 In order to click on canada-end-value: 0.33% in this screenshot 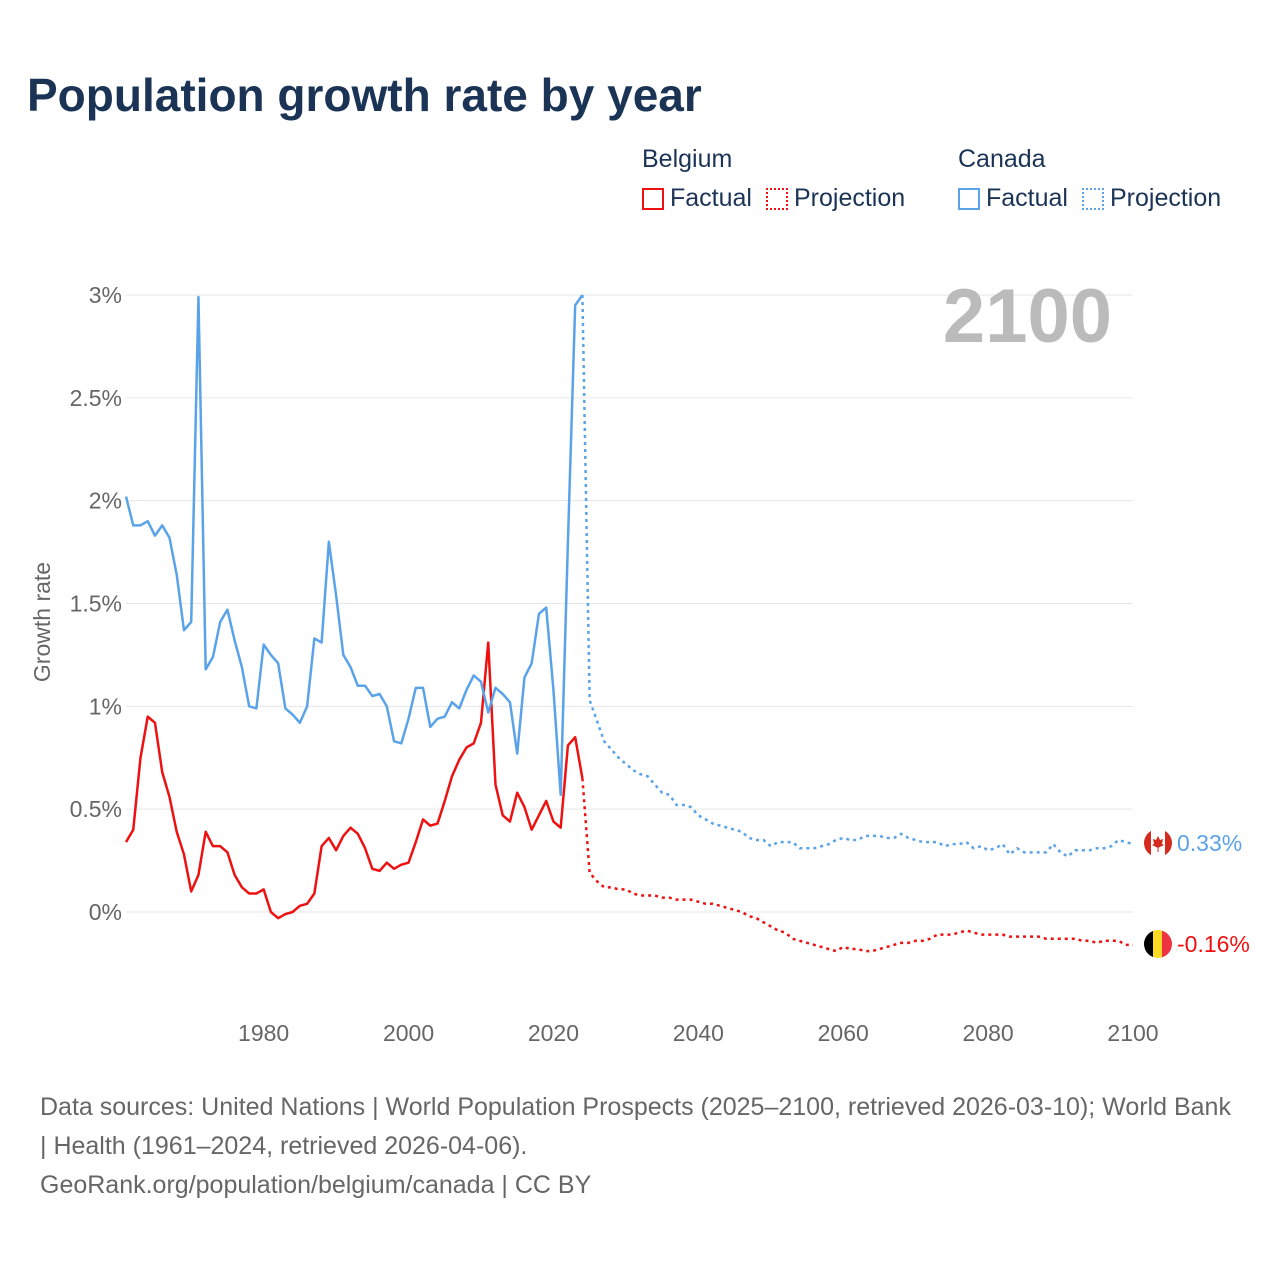, I will do `click(1209, 843)`.